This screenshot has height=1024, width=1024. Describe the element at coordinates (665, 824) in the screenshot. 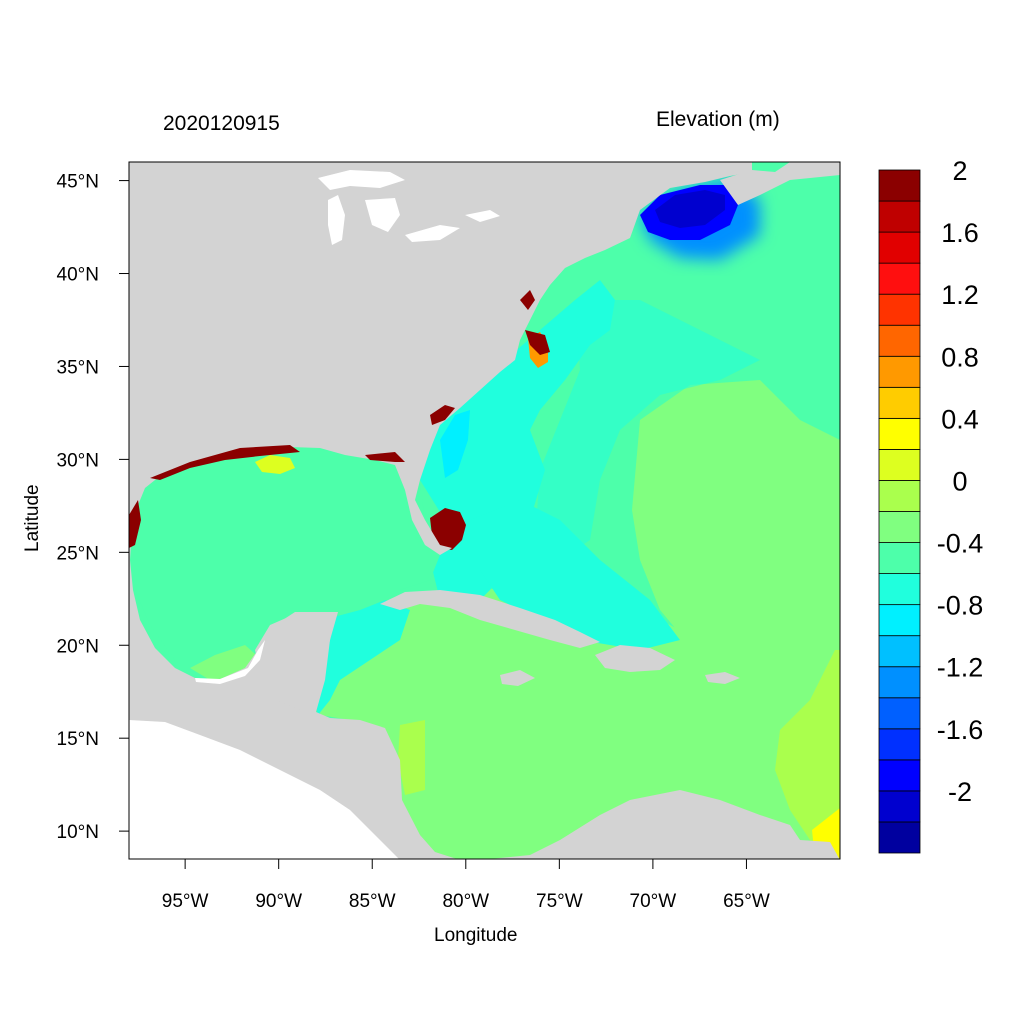

I see `south-america-coast` at that location.